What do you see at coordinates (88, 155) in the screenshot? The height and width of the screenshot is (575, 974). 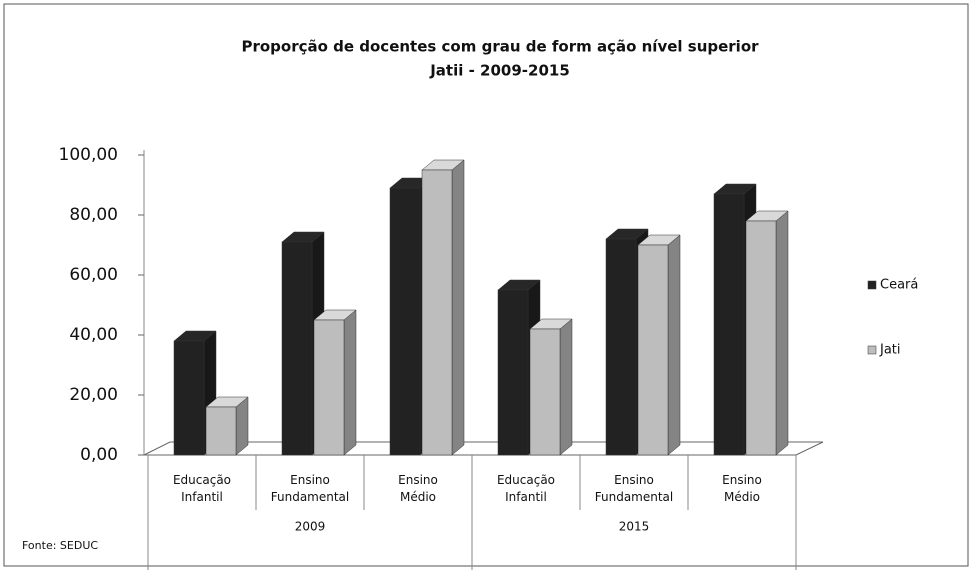 I see `y-tick-label: 100,00` at bounding box center [88, 155].